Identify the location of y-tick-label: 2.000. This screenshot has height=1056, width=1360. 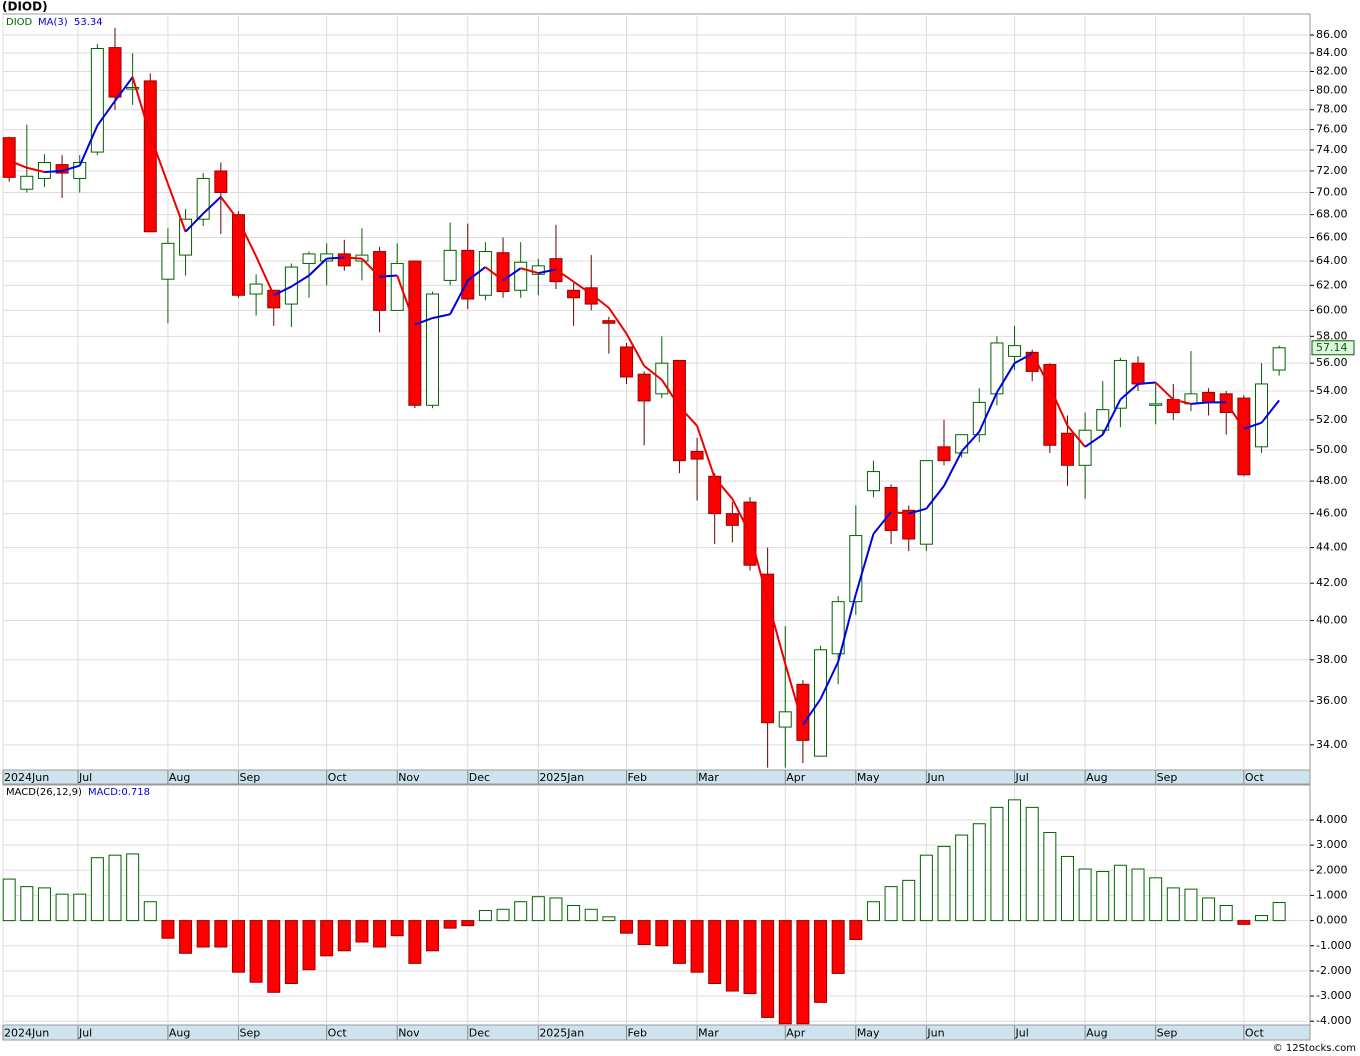
(1332, 869).